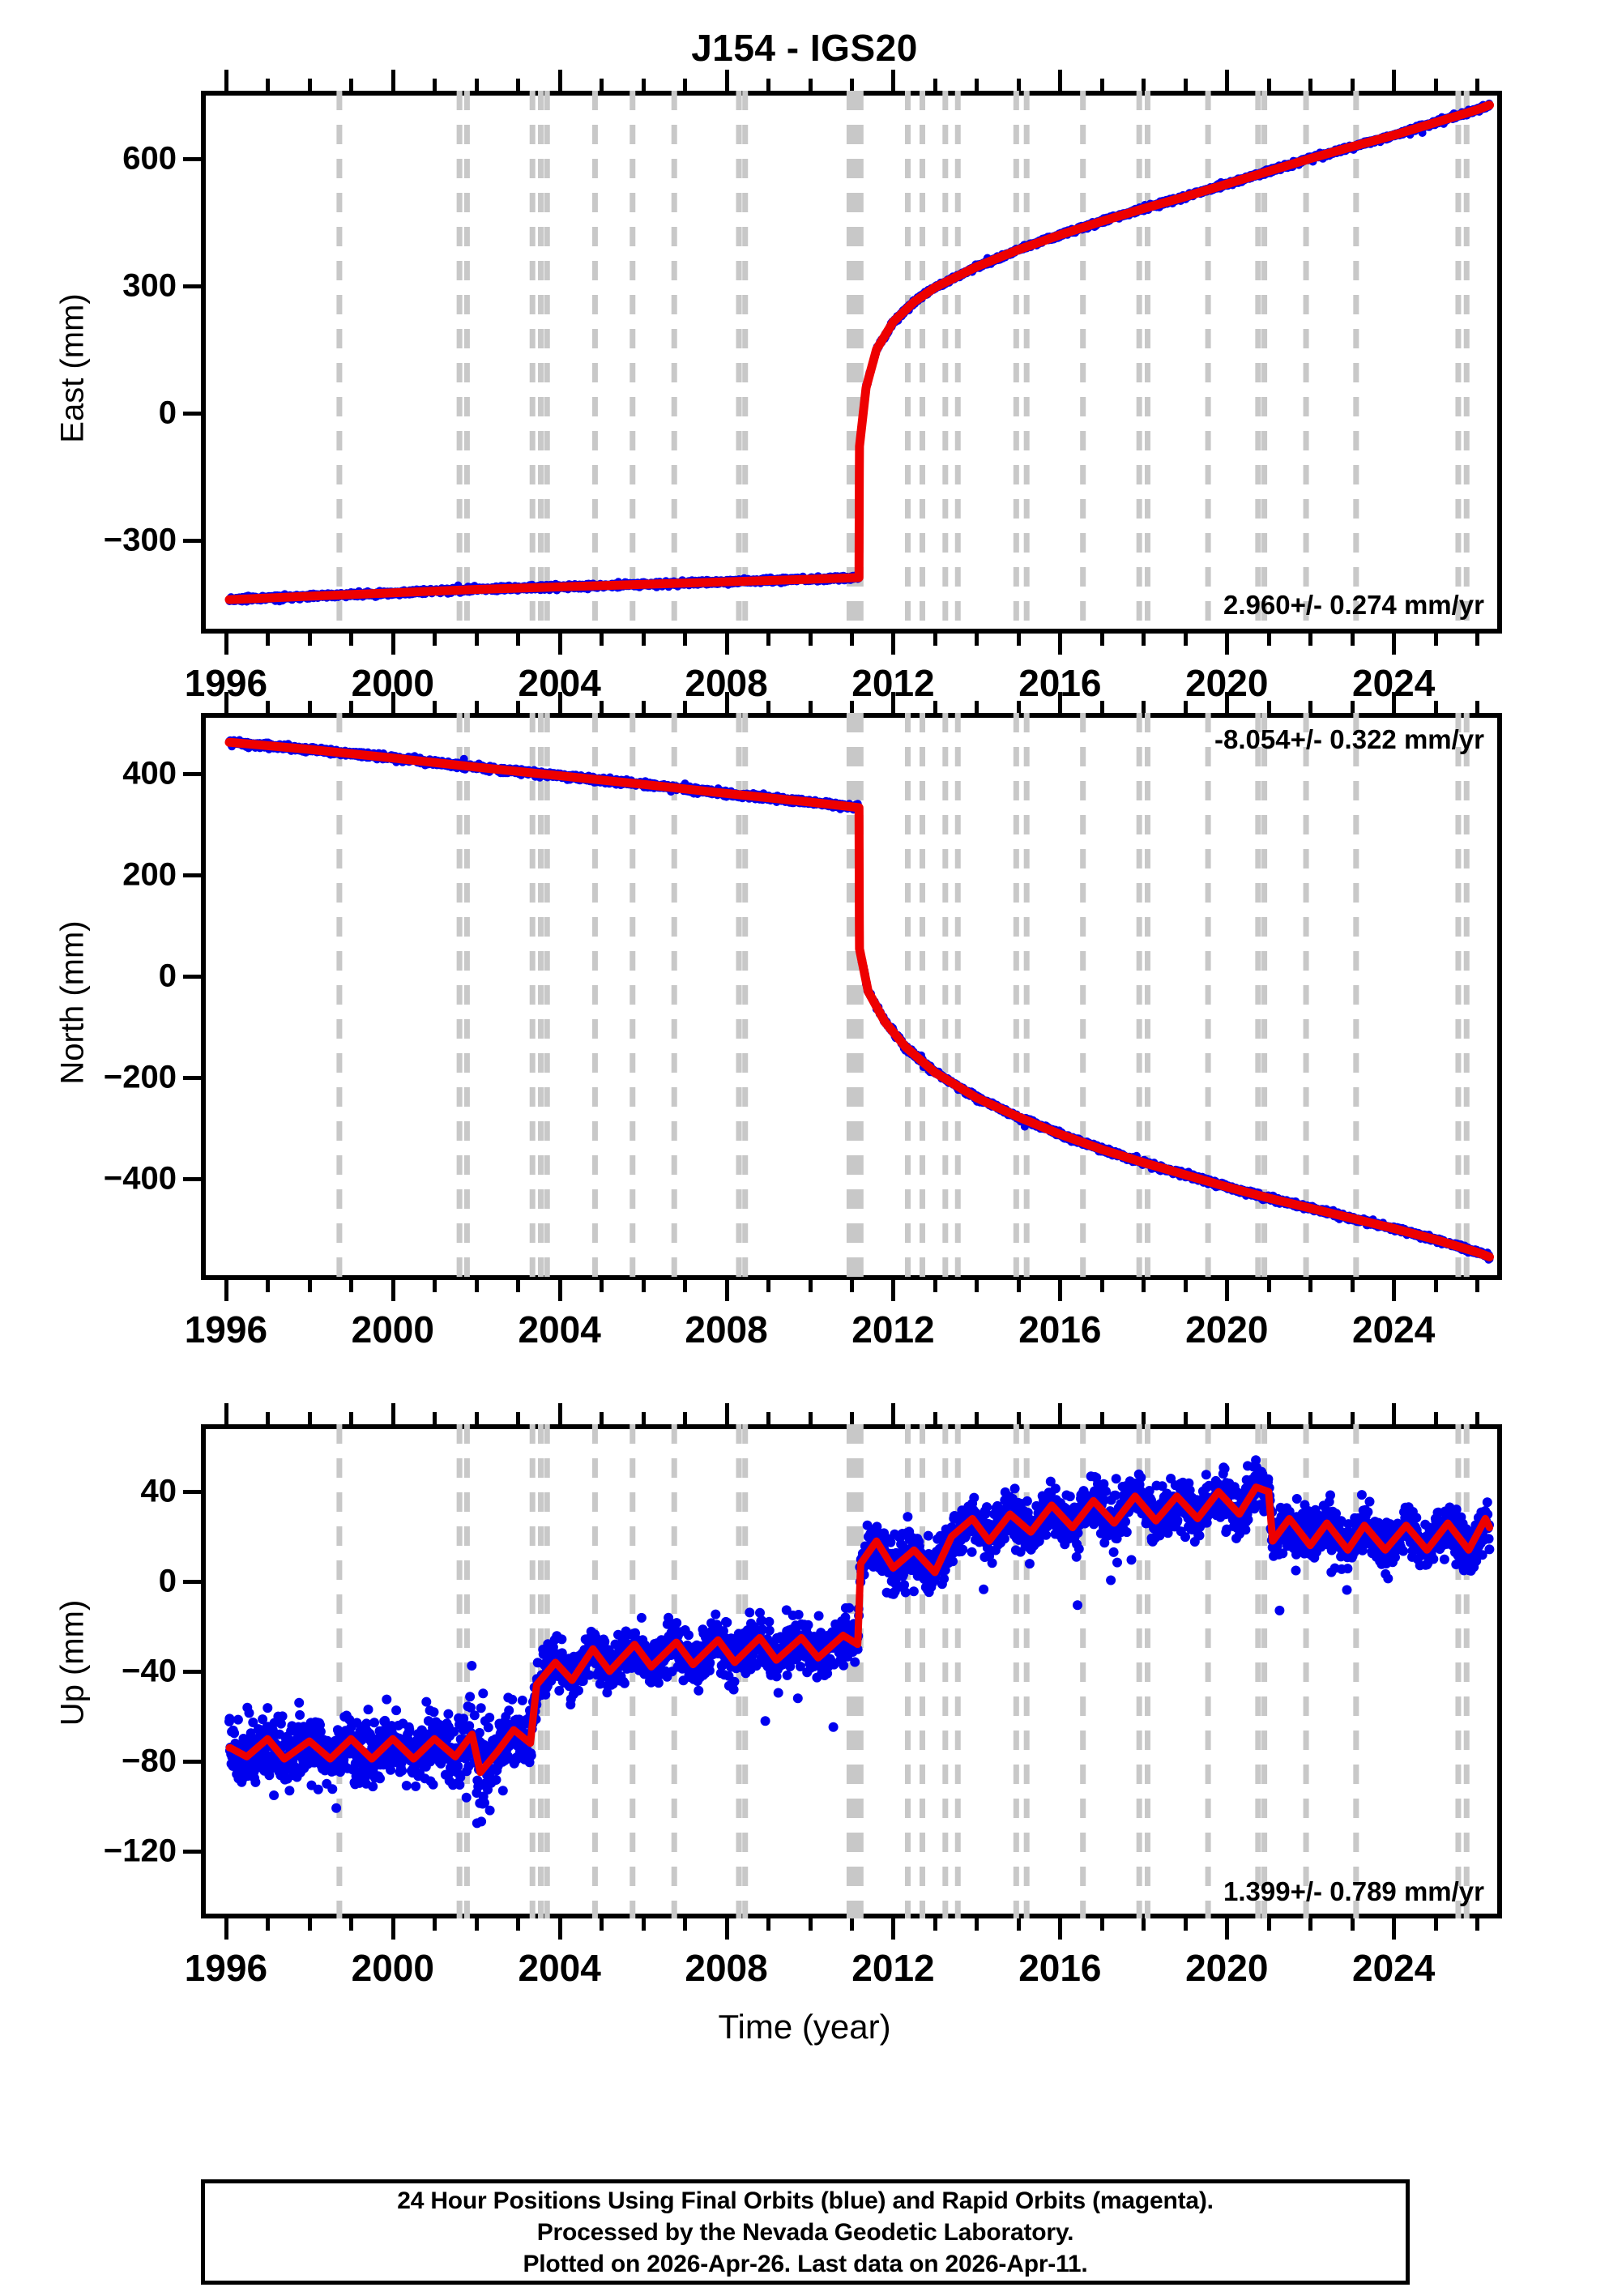 The height and width of the screenshot is (2296, 1609). I want to click on x-axis-label: Time (year), so click(804, 2027).